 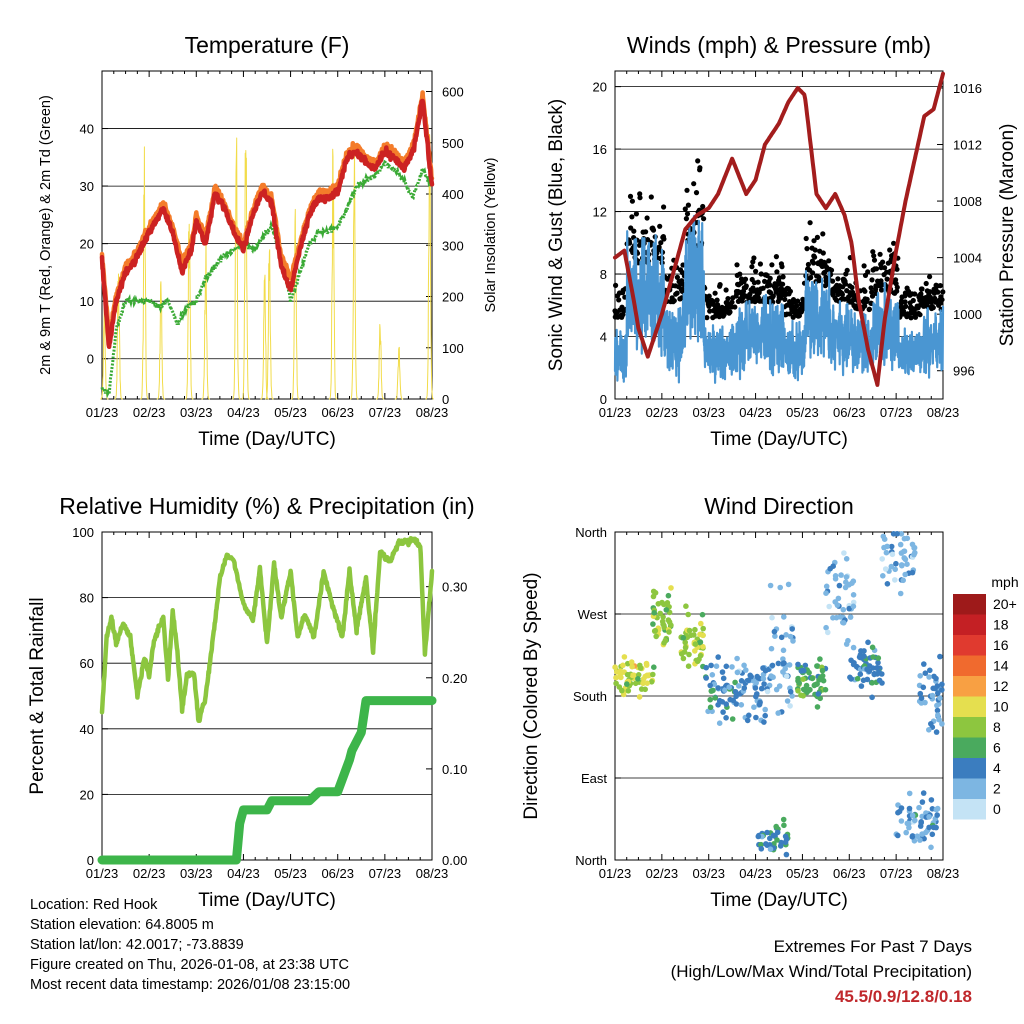 I want to click on temp-xtick-label: 08/23, so click(x=432, y=412).